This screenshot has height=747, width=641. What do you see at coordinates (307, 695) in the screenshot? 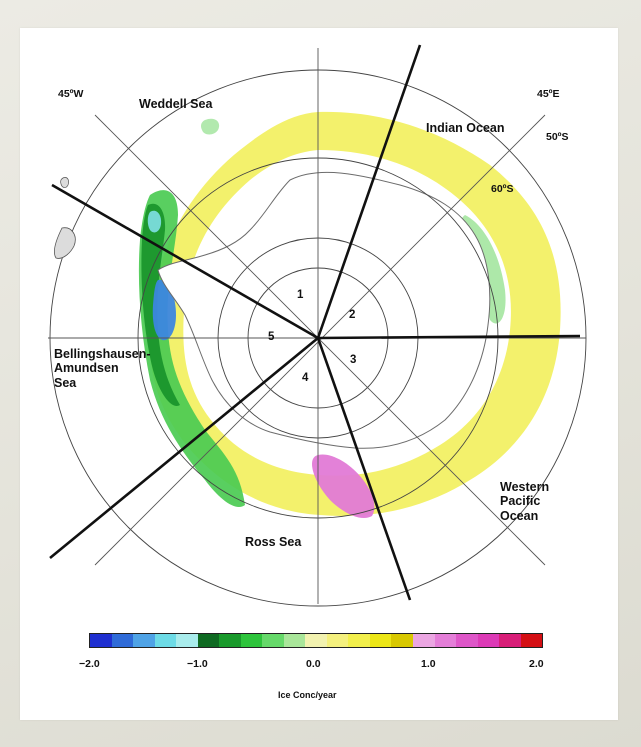
I see `colorbar-units-label: Ice Conc/year` at bounding box center [307, 695].